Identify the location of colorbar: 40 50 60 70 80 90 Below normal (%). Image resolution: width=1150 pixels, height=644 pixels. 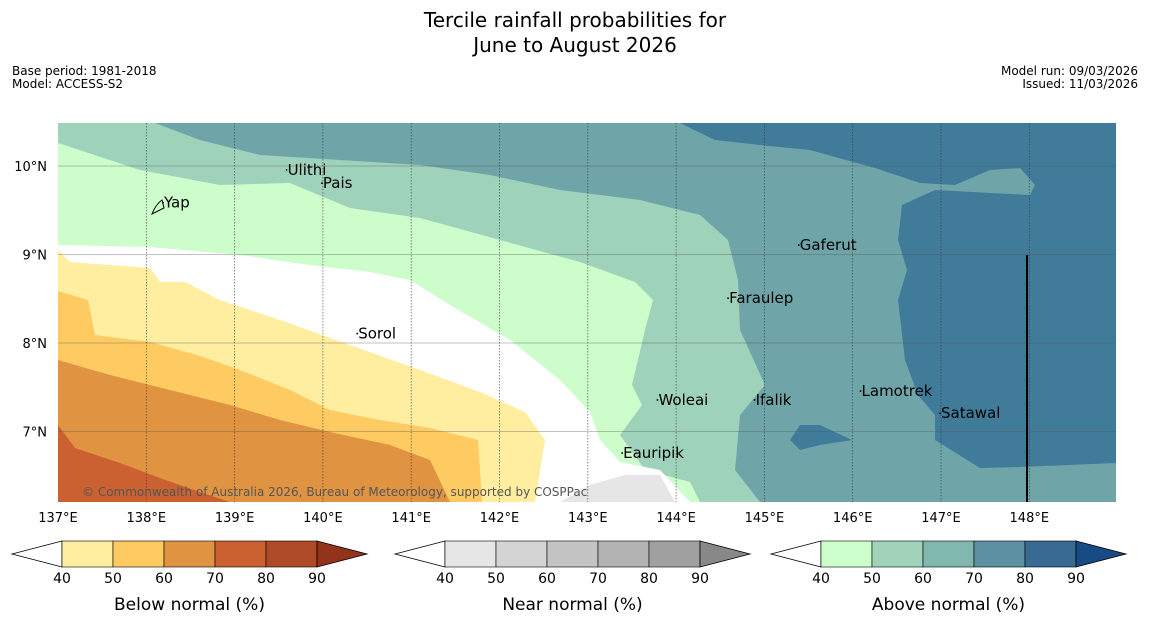
(189, 577).